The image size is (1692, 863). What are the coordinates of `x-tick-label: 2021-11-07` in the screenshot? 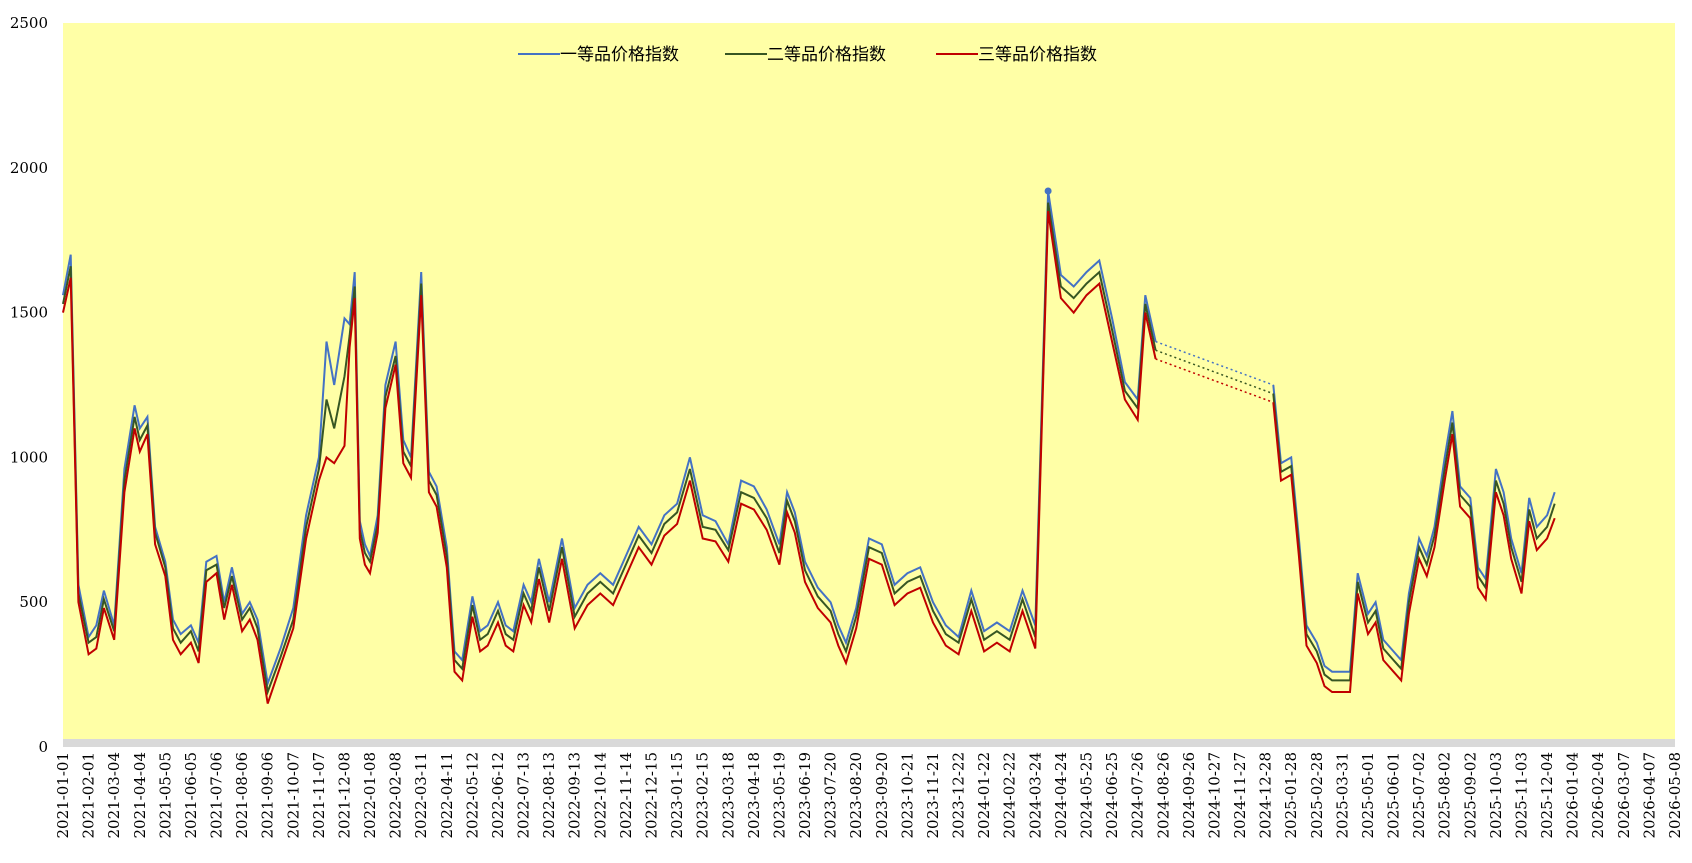 It's located at (319, 795).